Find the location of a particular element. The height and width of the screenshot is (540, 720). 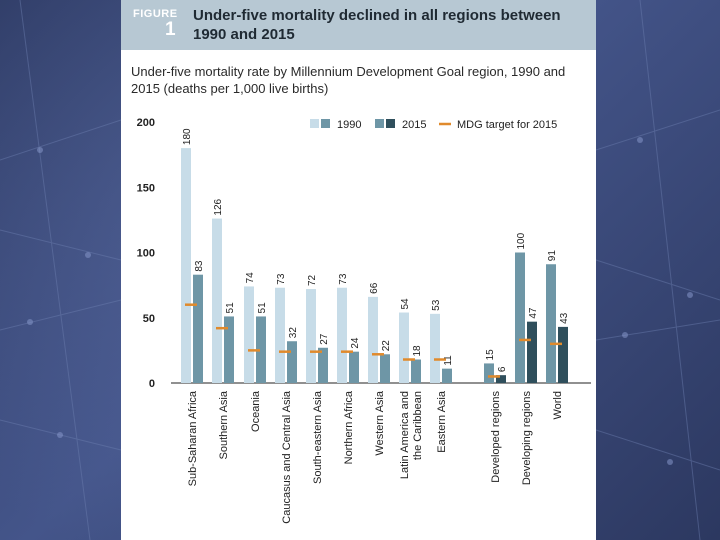

data-label-1990: 72 is located at coordinates (312, 280).